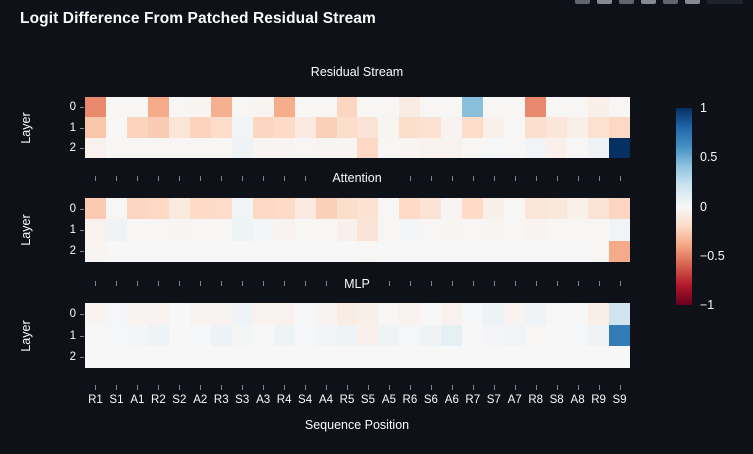 Image resolution: width=753 pixels, height=454 pixels. I want to click on heatmap-residual-stream, so click(357, 127).